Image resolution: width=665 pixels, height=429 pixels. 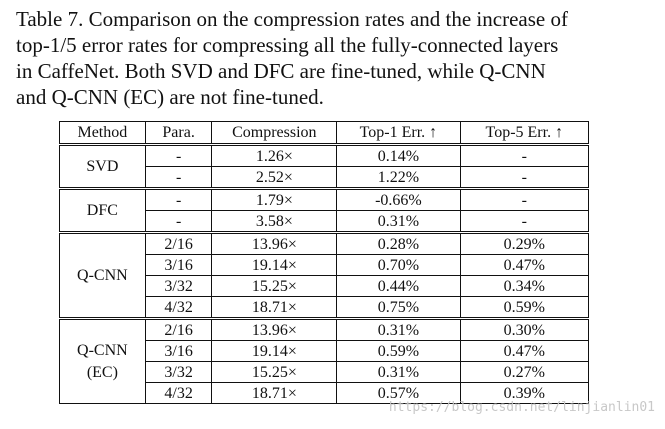 I want to click on table-row: SVD -1.26× 0.14% -, so click(x=324, y=166).